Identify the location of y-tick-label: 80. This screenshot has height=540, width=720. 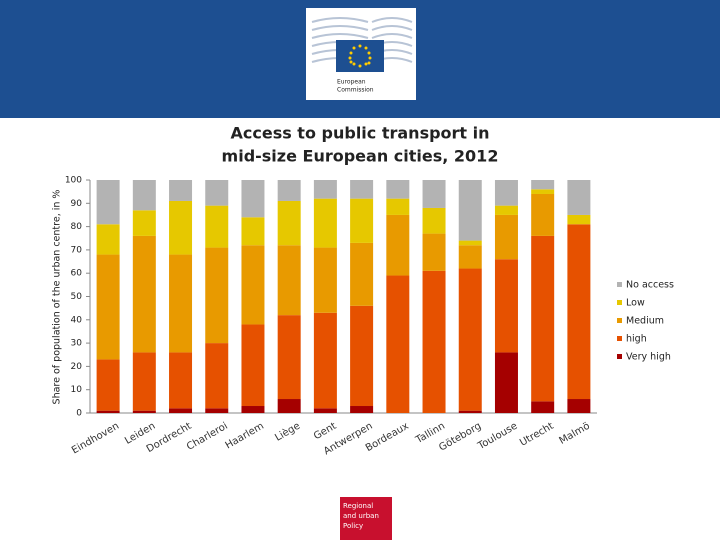
(77, 227).